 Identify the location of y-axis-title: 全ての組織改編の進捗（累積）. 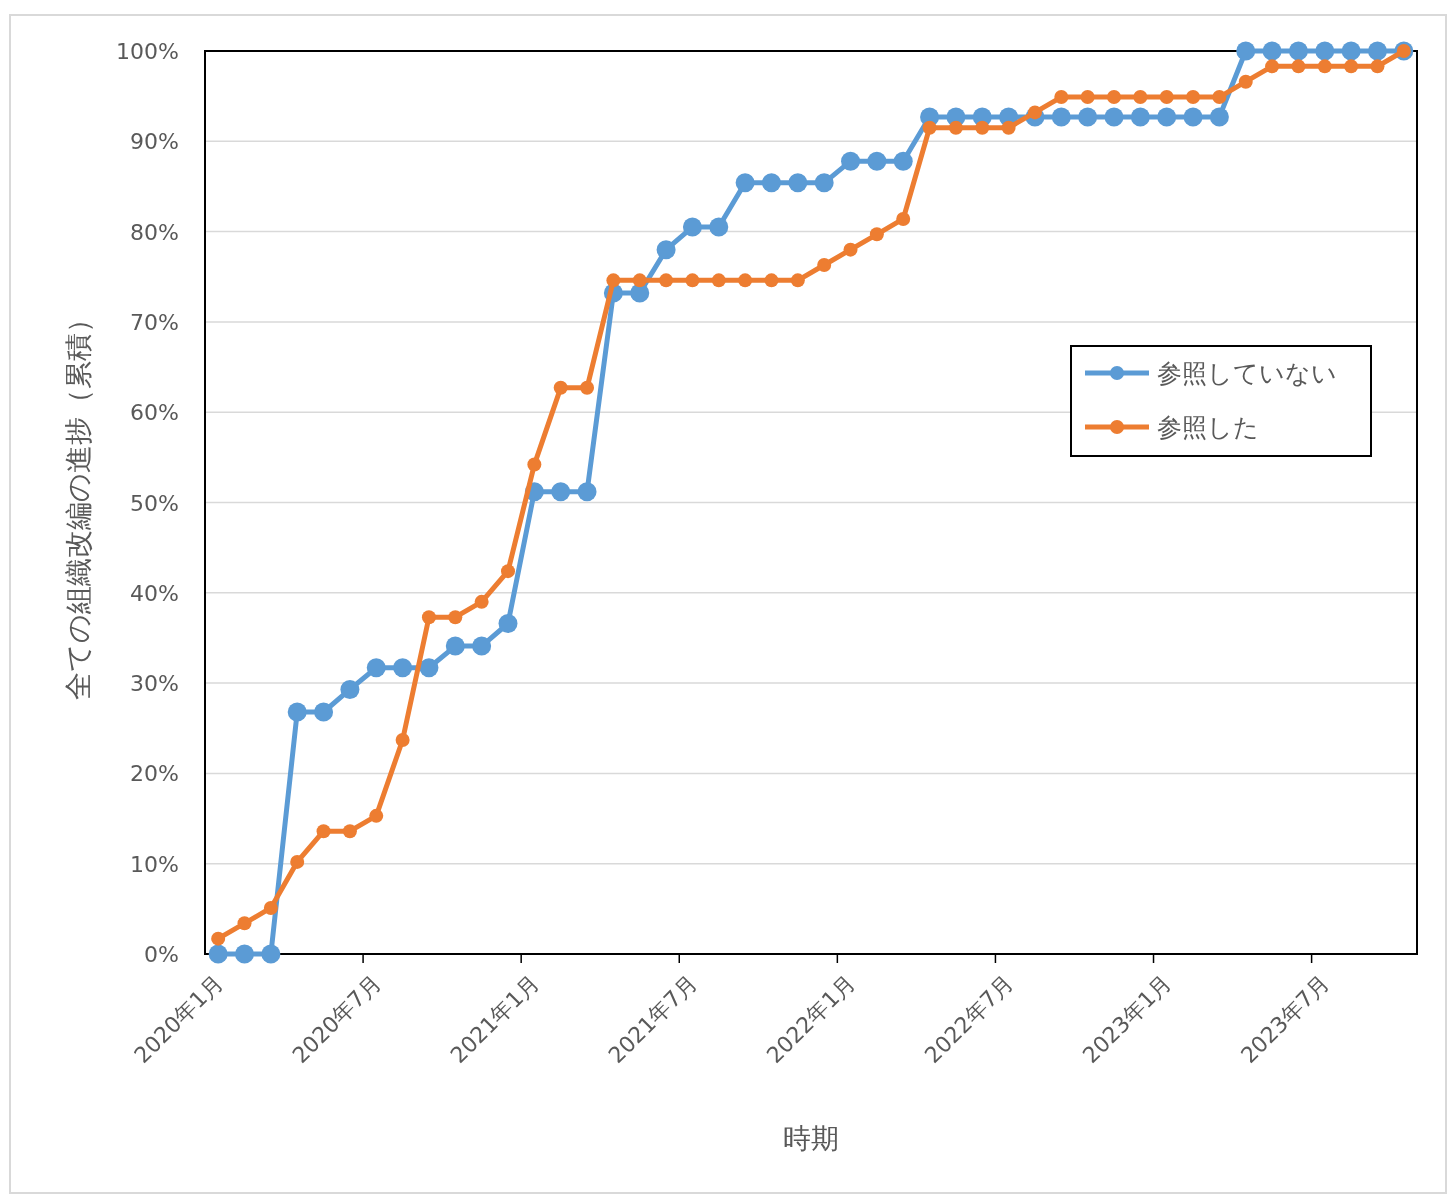
(78, 502).